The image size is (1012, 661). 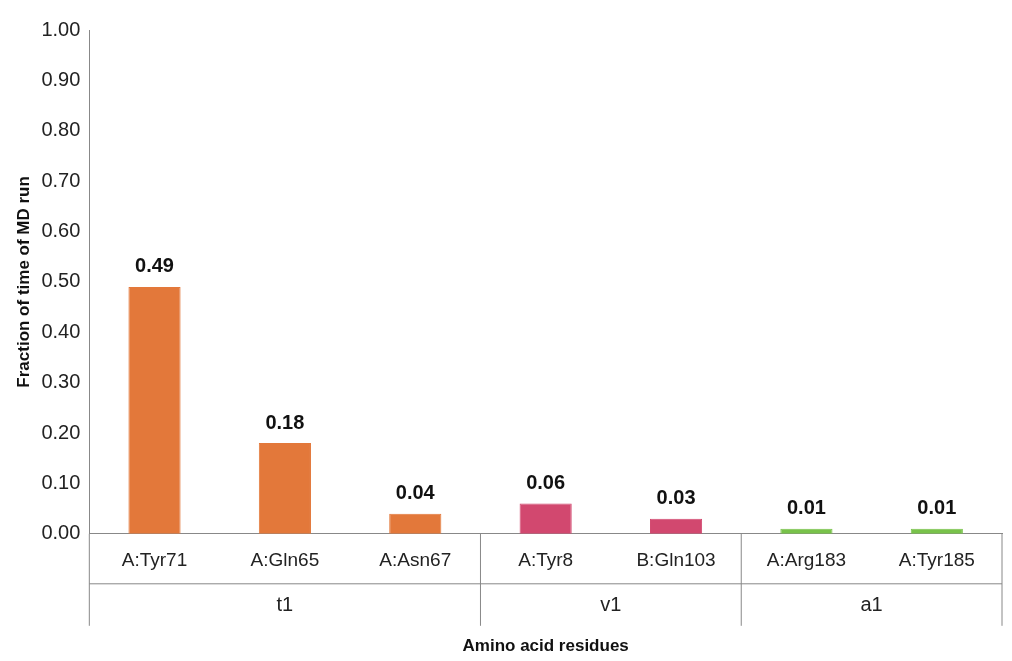 What do you see at coordinates (61, 280) in the screenshot?
I see `y-tick-label: 0.50` at bounding box center [61, 280].